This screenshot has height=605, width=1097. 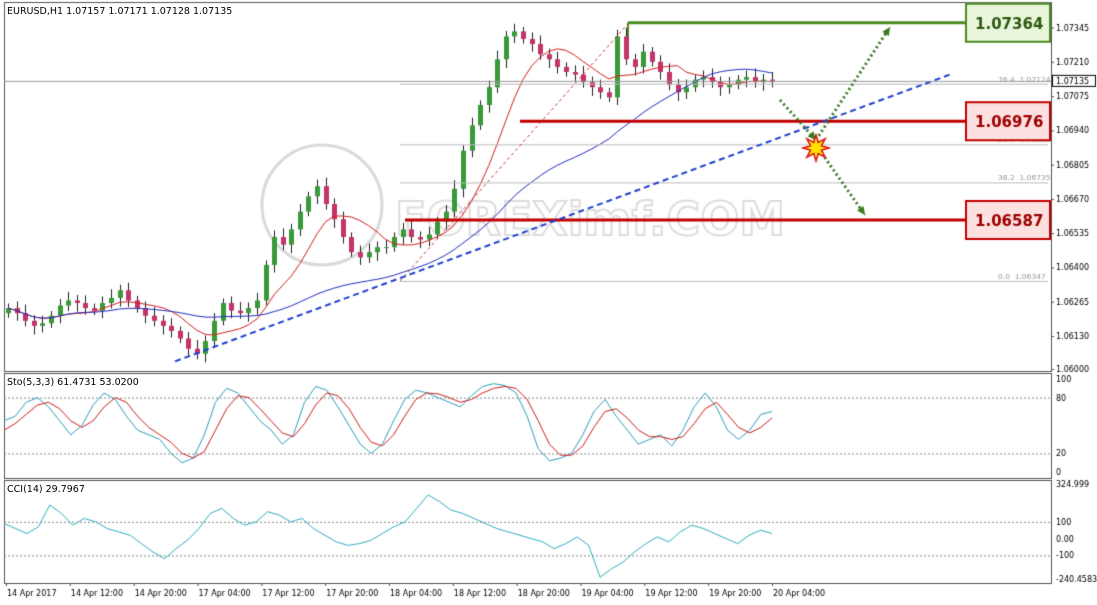 I want to click on cci-title: CCI(14) 29.7967, so click(x=46, y=489).